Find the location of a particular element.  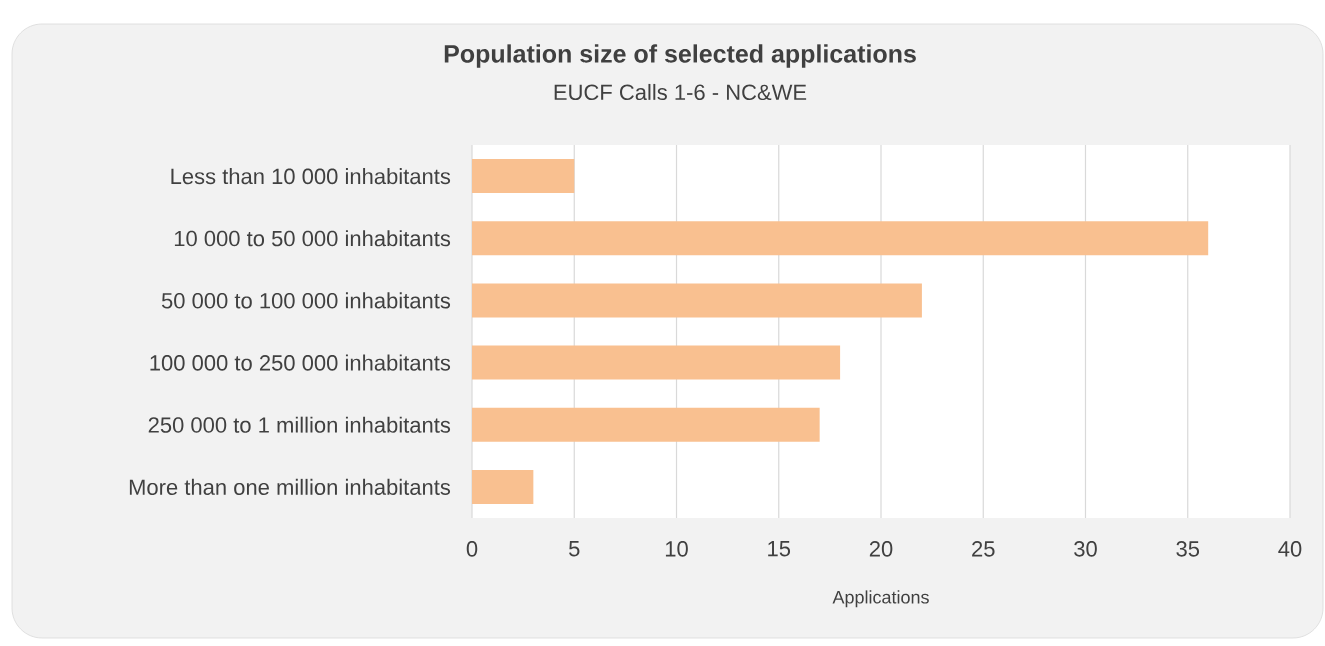

y-tick-label: 50 000 to 100 000 inhabitants is located at coordinates (306, 300).